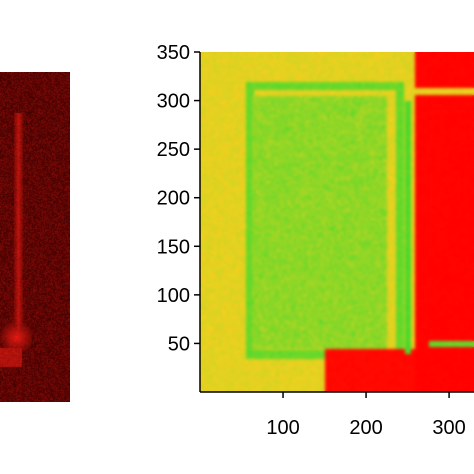 The image size is (474, 474). What do you see at coordinates (282, 428) in the screenshot?
I see `x-tick-label: 100` at bounding box center [282, 428].